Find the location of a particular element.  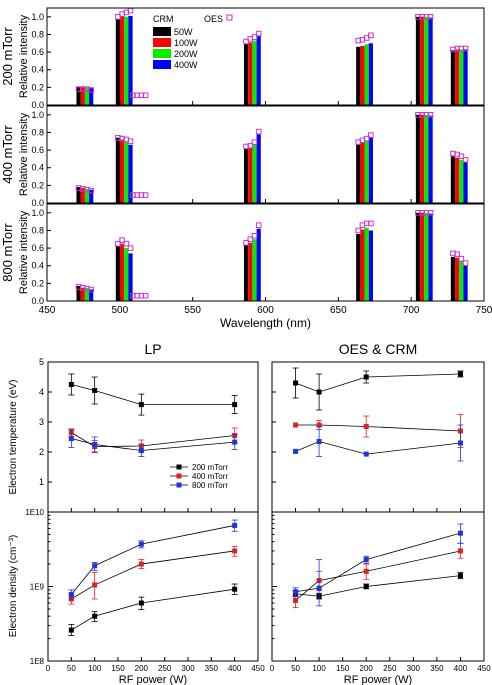

x-tick-label: 350 is located at coordinates (212, 668).